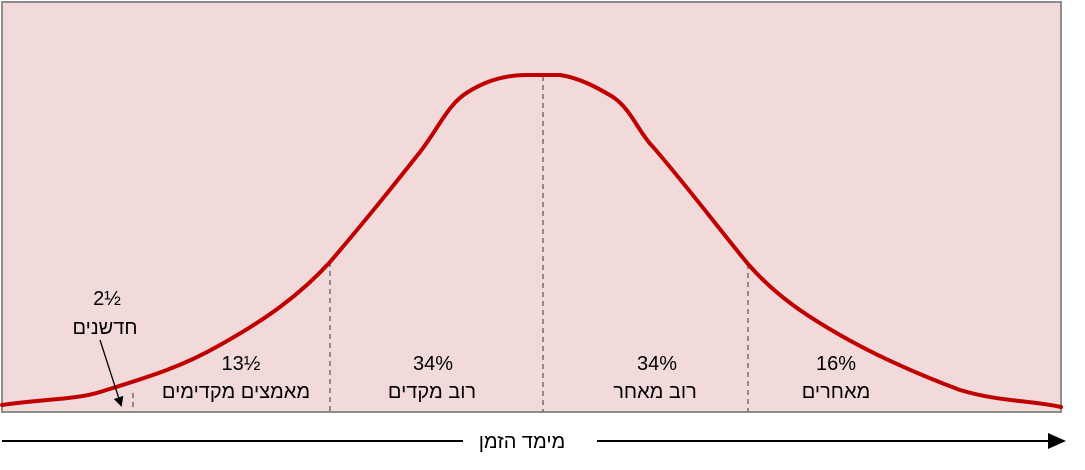 Image resolution: width=1085 pixels, height=470 pixels. Describe the element at coordinates (432, 392) in the screenshot. I see `segment-early-majority-label: רוב מקדים` at that location.